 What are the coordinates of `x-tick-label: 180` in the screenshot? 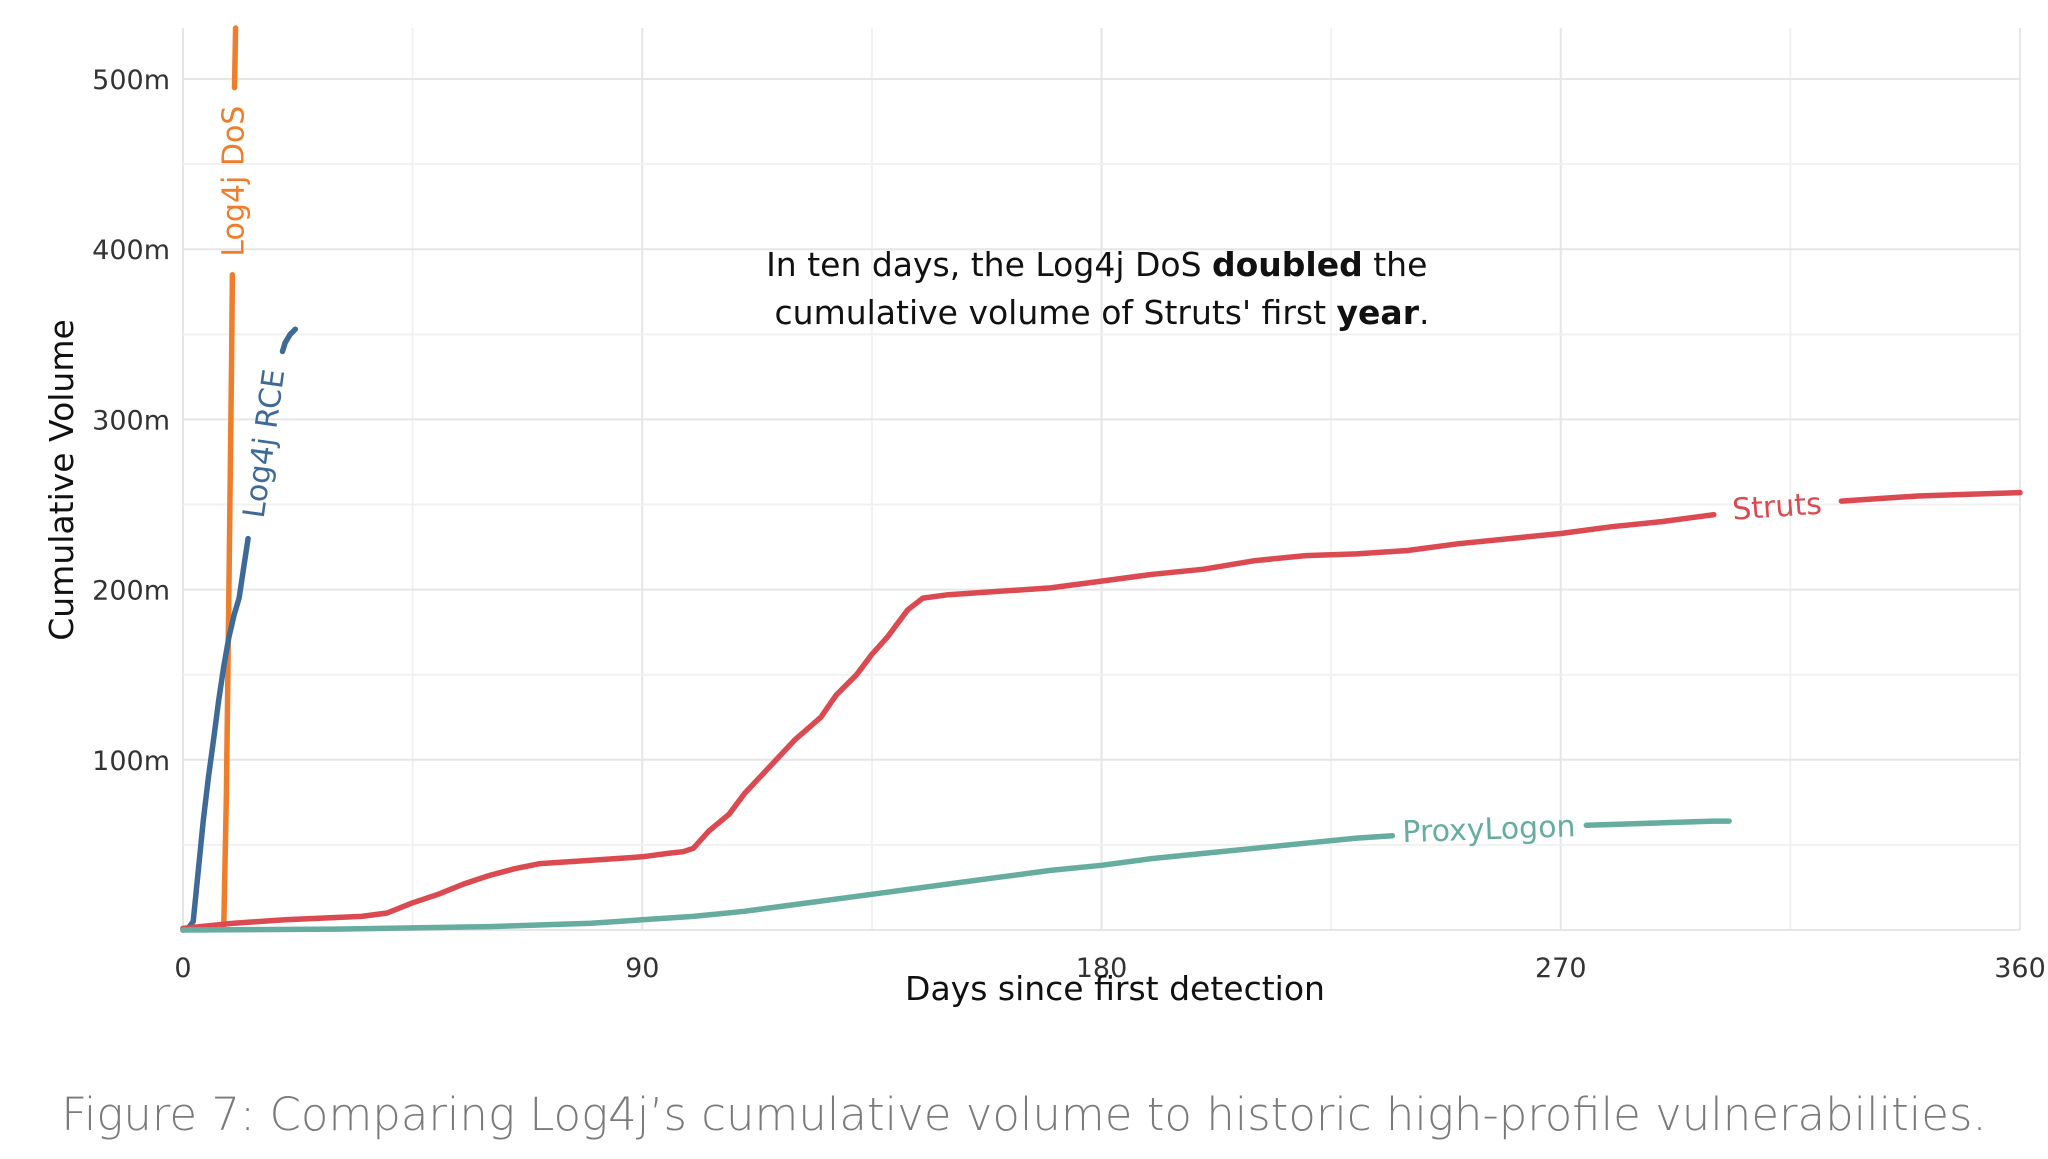 It's located at (1102, 968).